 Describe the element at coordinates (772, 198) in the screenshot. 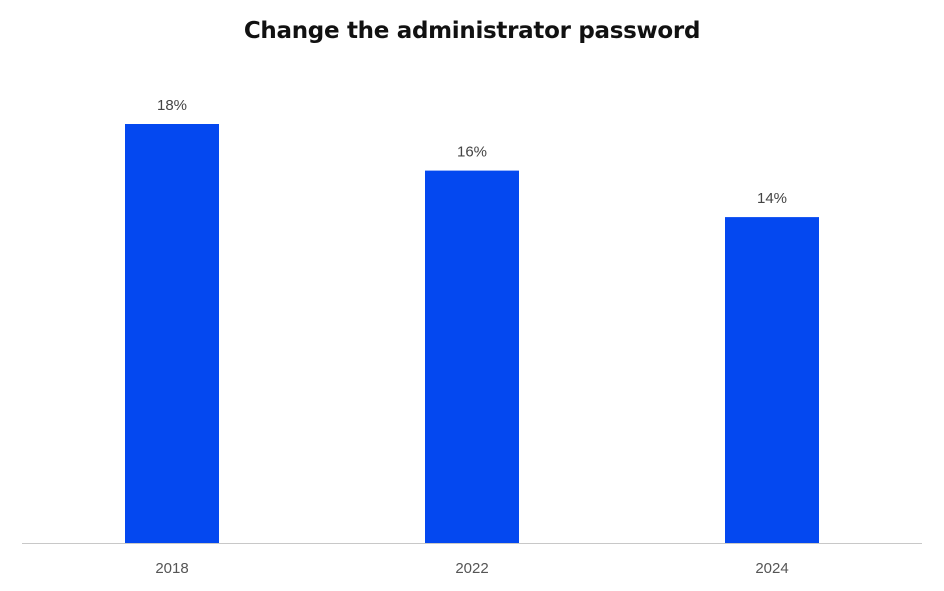

I see `data-label-2024: 14%` at that location.